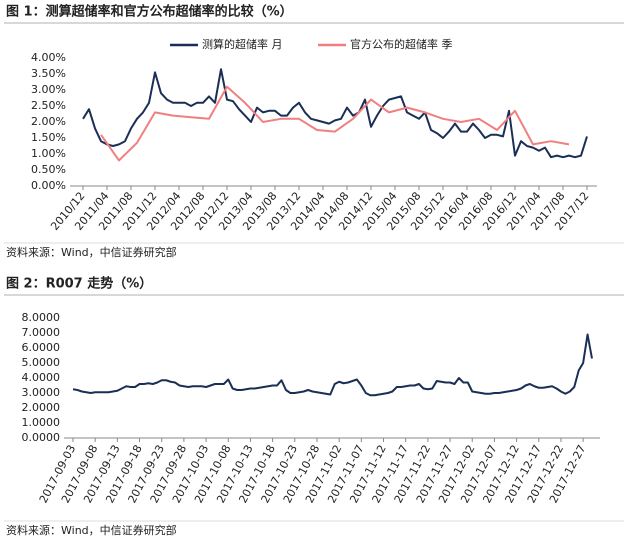 Image resolution: width=628 pixels, height=543 pixels. Describe the element at coordinates (41, 392) in the screenshot. I see `y-tick-label: 3.0000` at that location.